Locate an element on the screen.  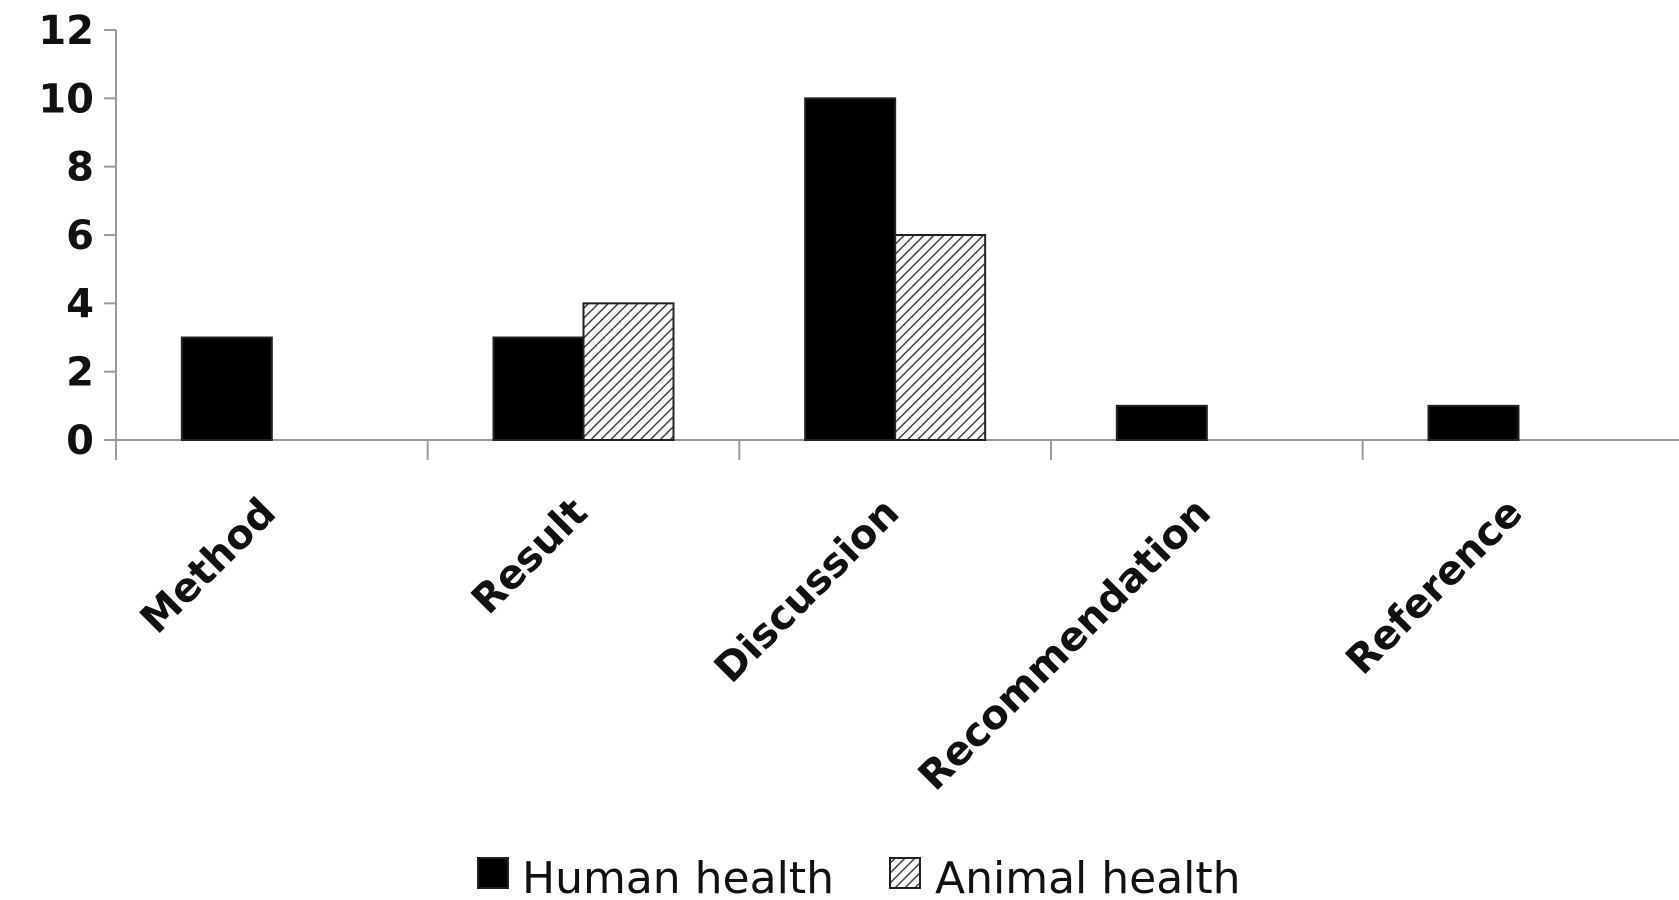
y-tick-label: 8 is located at coordinates (80, 168).